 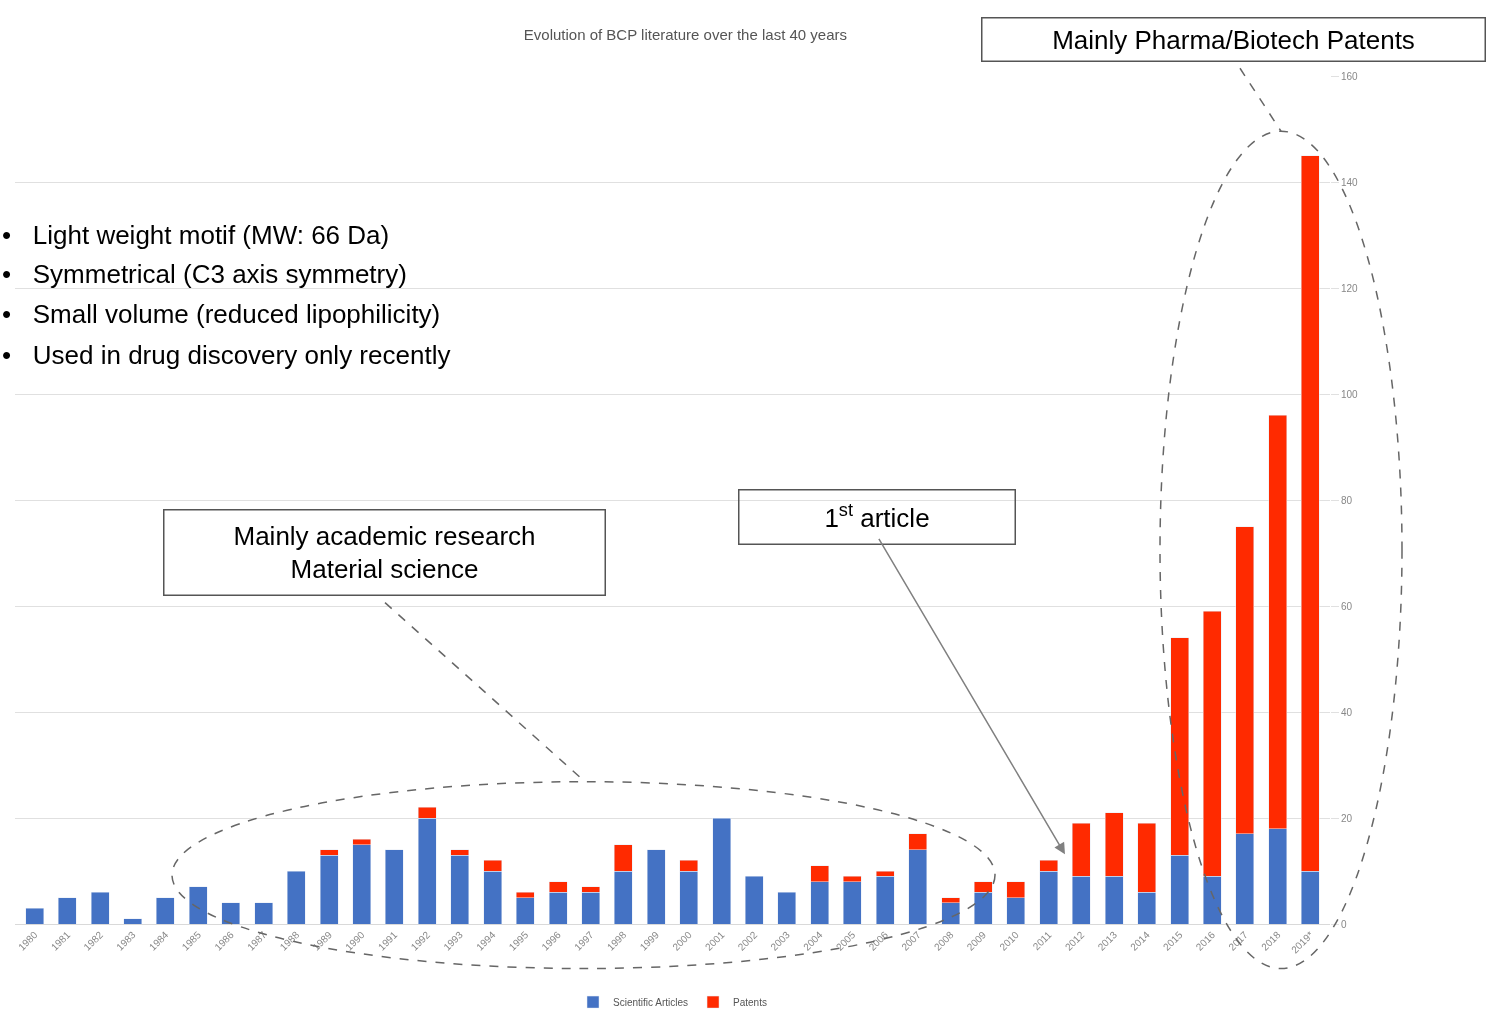 What do you see at coordinates (651, 1002) in the screenshot?
I see `legend-label: Scientific Articles` at bounding box center [651, 1002].